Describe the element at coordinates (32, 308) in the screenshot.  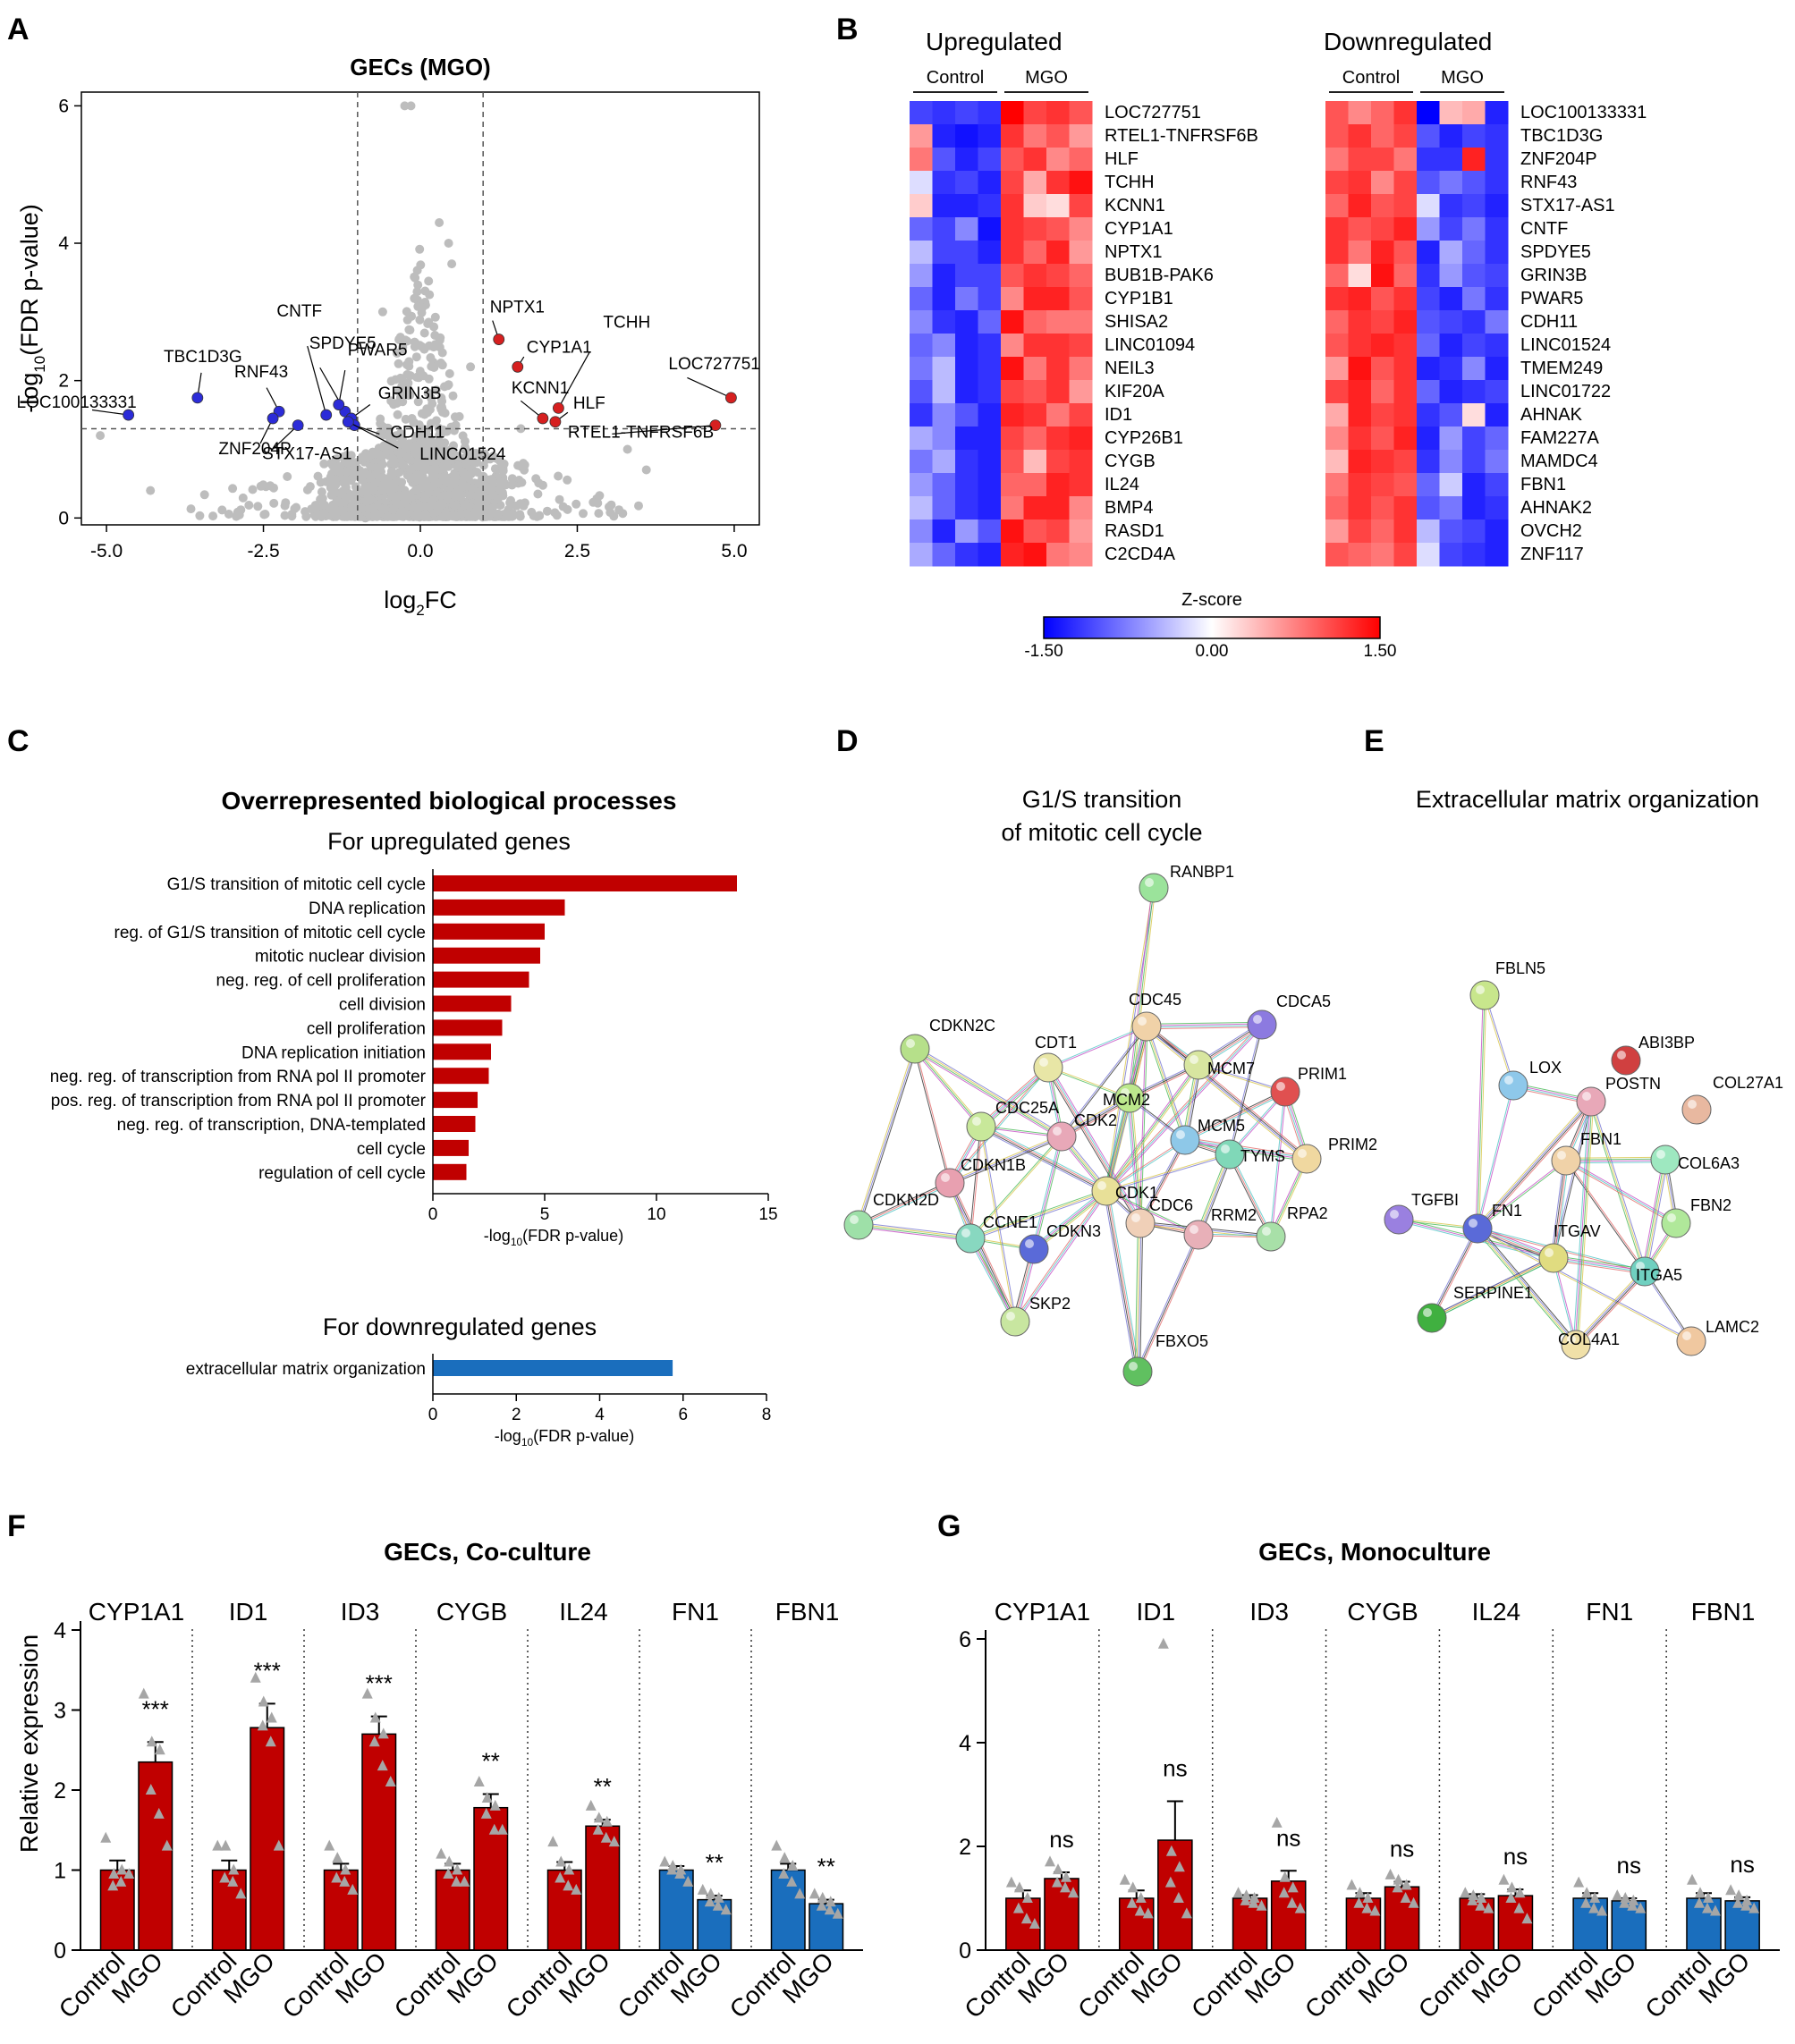
I see `volcano-ylabel: -log10(FDR p-value)` at that location.